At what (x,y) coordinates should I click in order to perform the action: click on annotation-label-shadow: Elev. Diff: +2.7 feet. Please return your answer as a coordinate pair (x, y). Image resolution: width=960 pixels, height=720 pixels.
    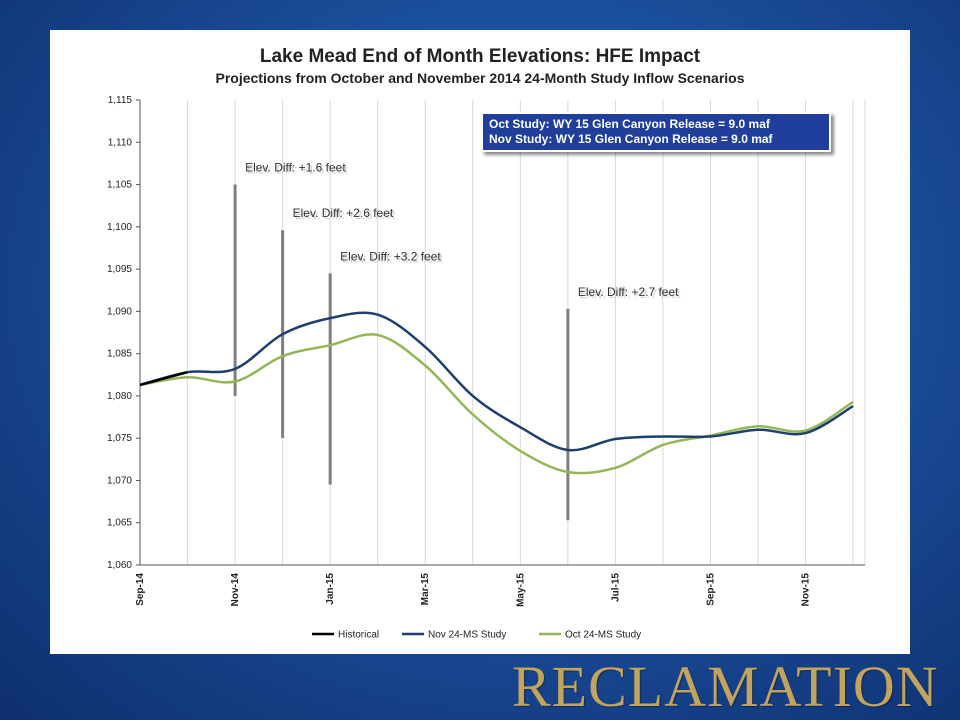
    Looking at the image, I should click on (630, 294).